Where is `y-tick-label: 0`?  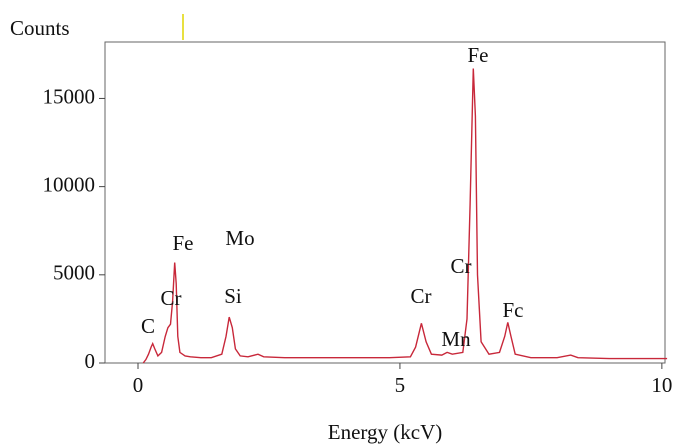 y-tick-label: 0 is located at coordinates (90, 361).